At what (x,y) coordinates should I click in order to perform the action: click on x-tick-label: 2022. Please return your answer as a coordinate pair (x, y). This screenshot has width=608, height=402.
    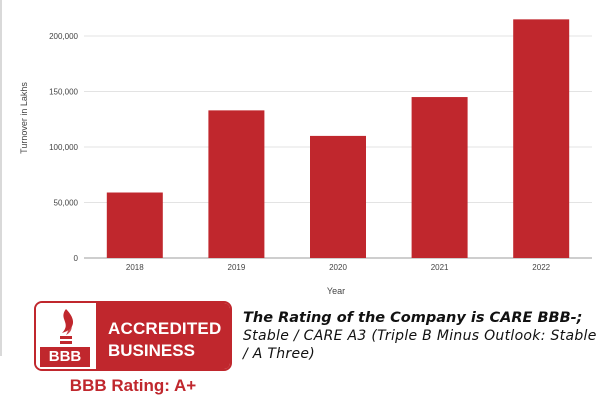
    Looking at the image, I should click on (541, 267).